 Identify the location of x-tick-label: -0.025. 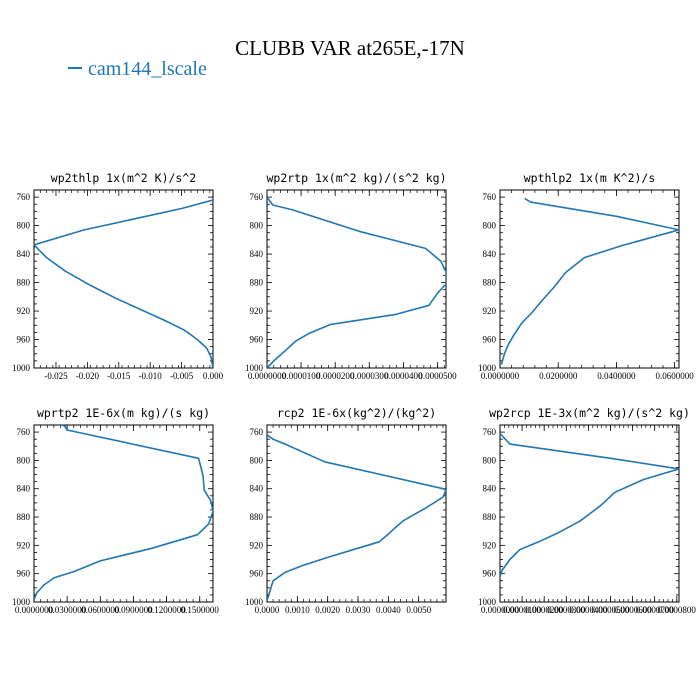
(56, 376).